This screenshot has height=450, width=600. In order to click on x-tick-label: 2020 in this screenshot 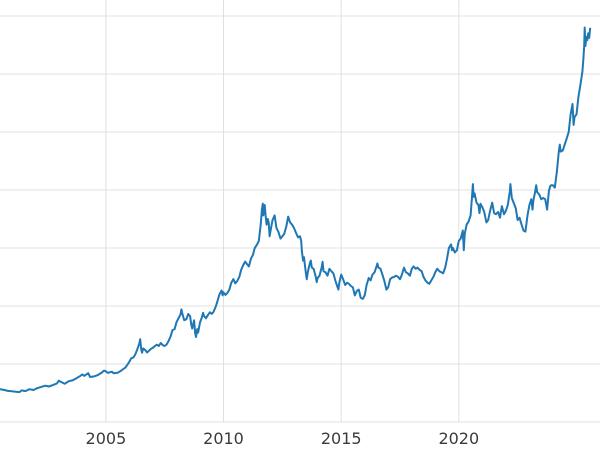, I will do `click(458, 438)`.